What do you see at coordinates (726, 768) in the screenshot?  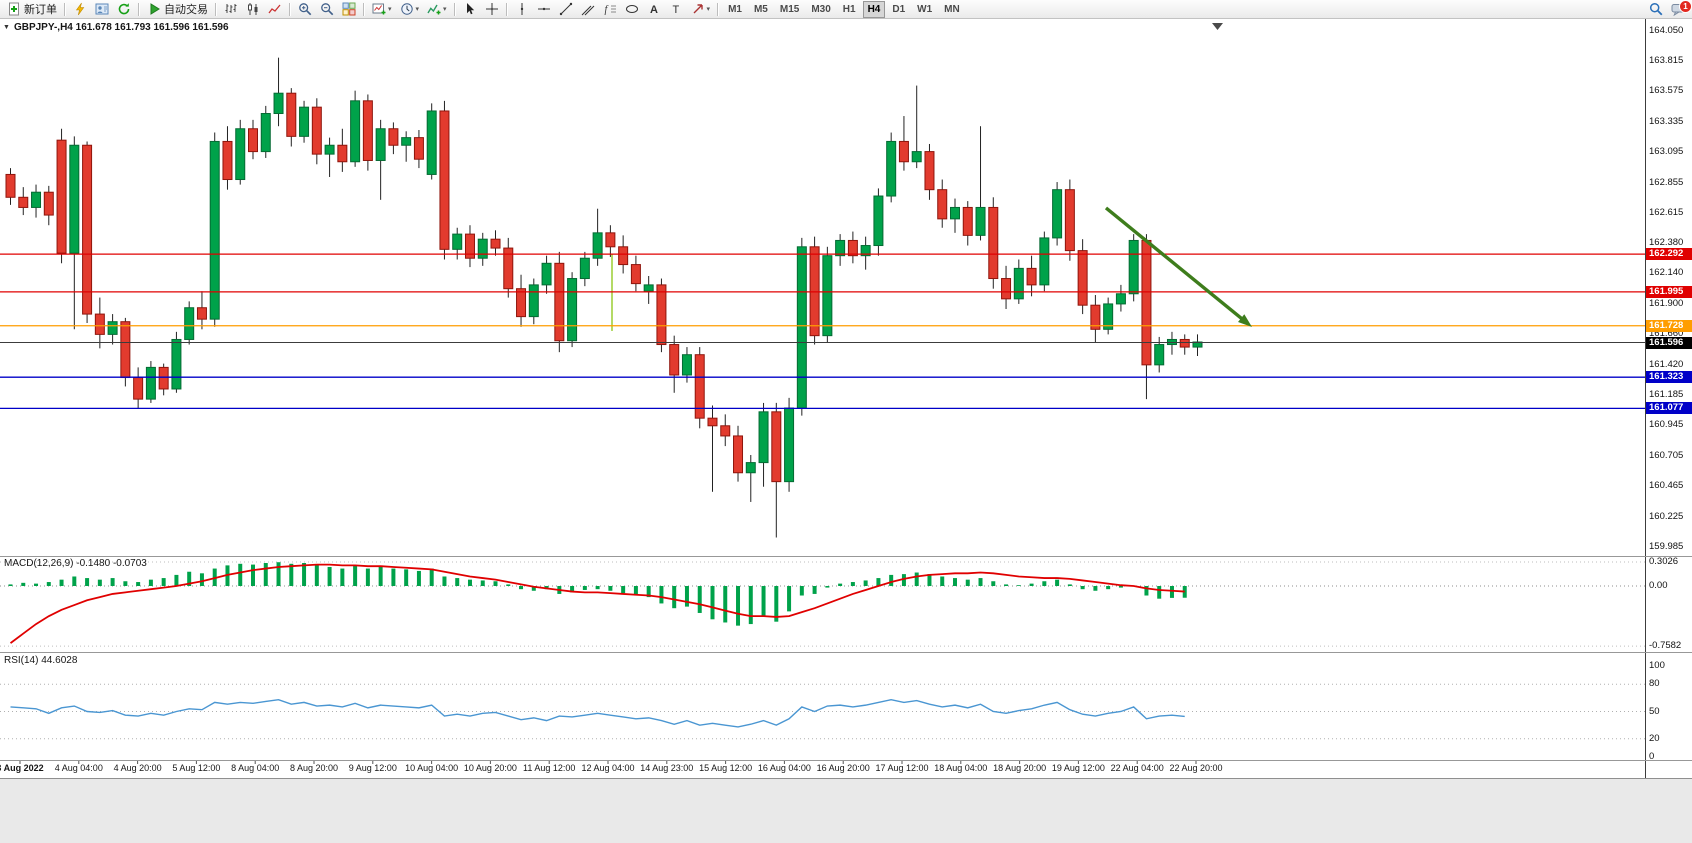 I see `time-axis-label: 15 Aug 12:00` at bounding box center [726, 768].